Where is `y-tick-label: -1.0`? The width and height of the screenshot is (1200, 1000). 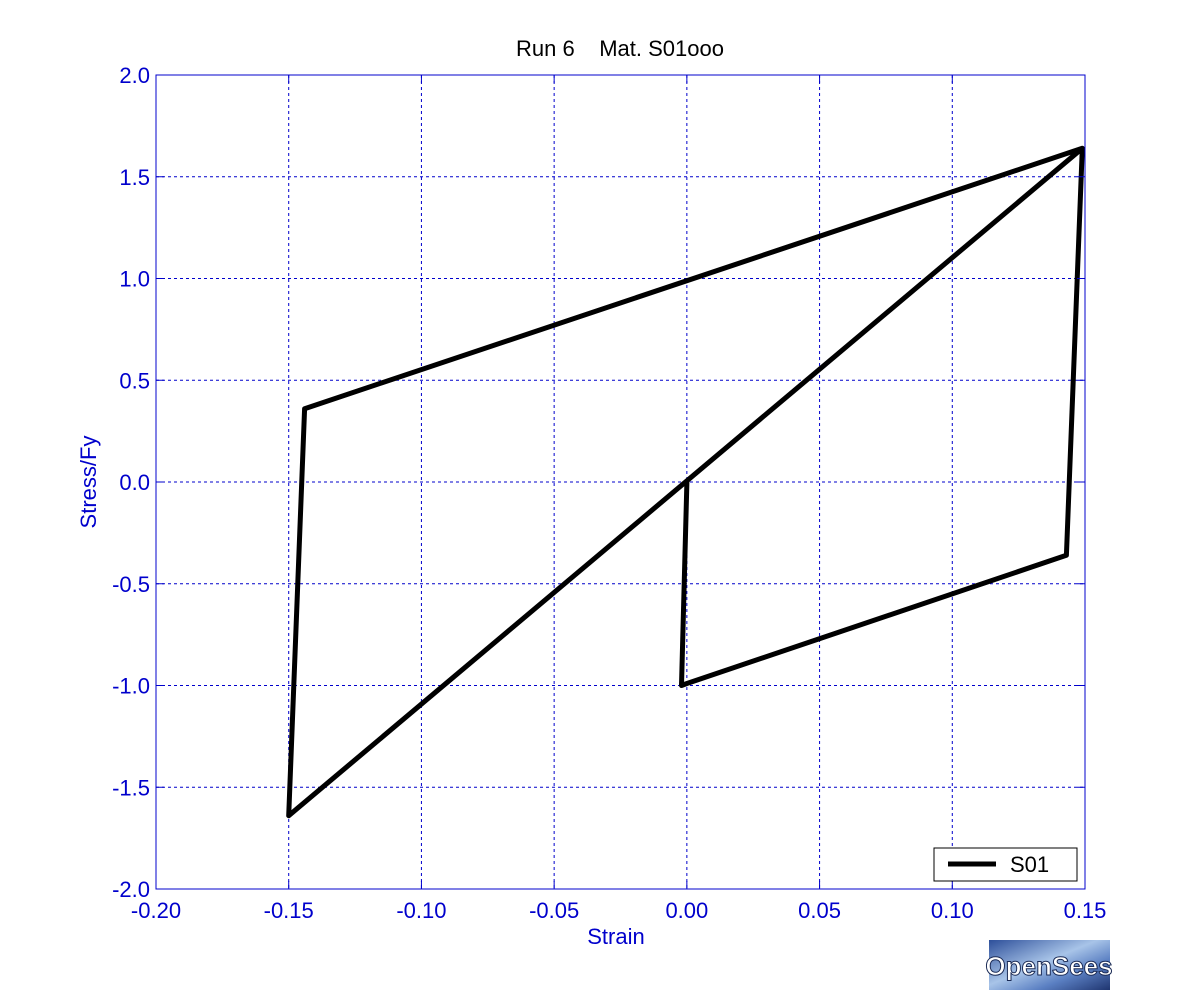
y-tick-label: -1.0 is located at coordinates (131, 686).